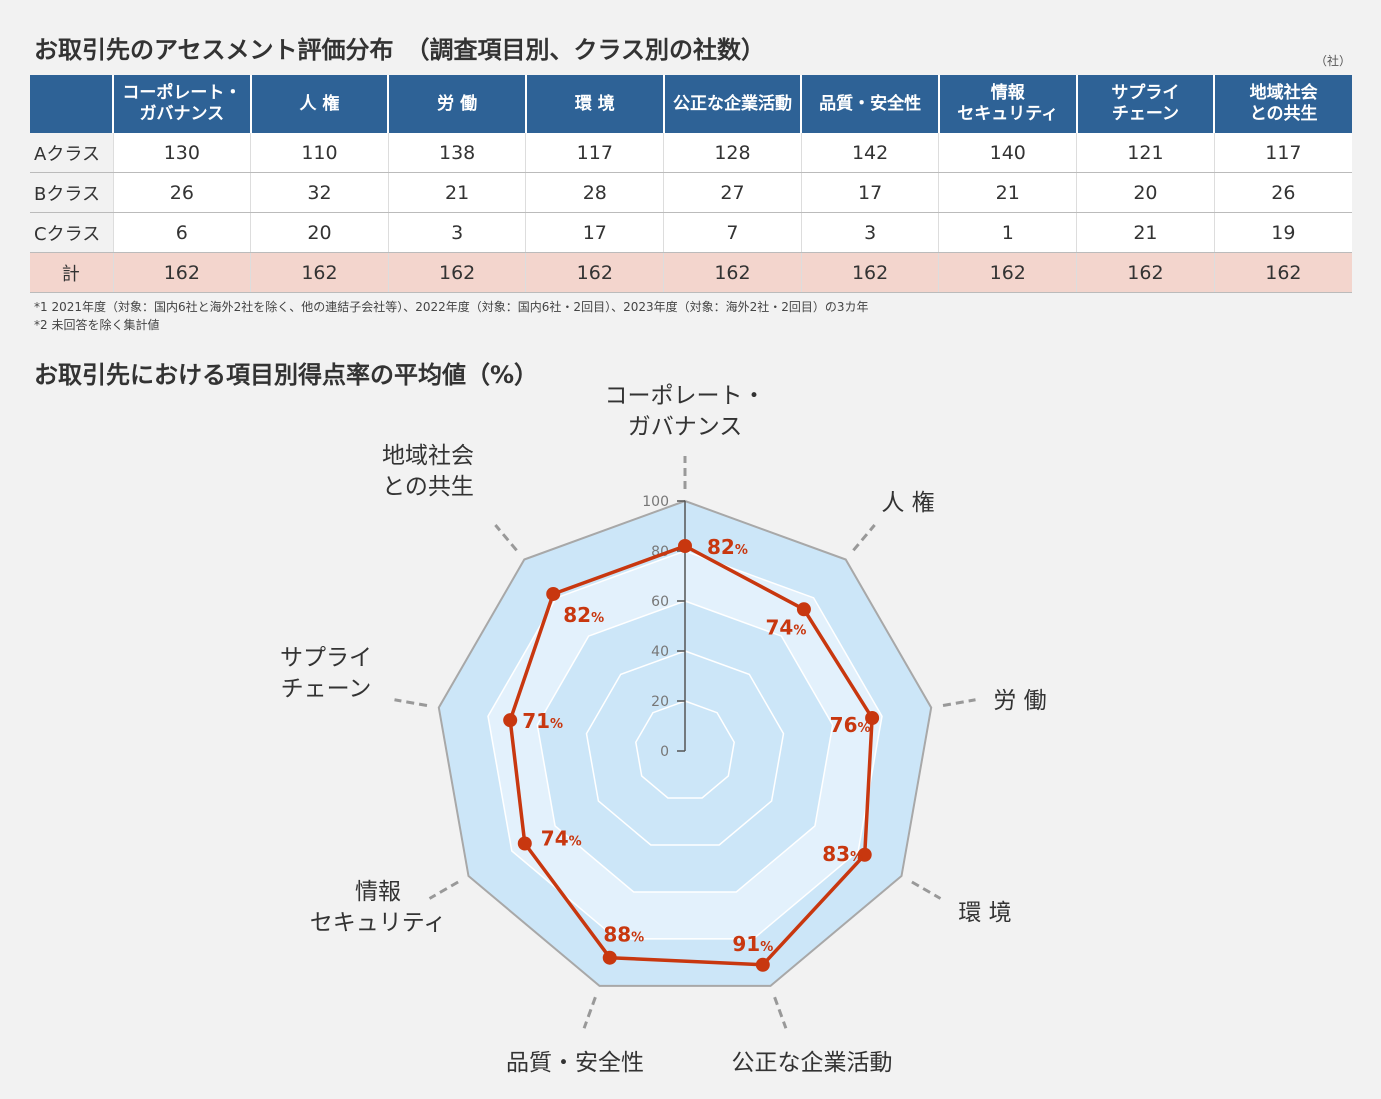  Describe the element at coordinates (428, 471) in the screenshot. I see `category-label: 地域社会との共生` at that location.